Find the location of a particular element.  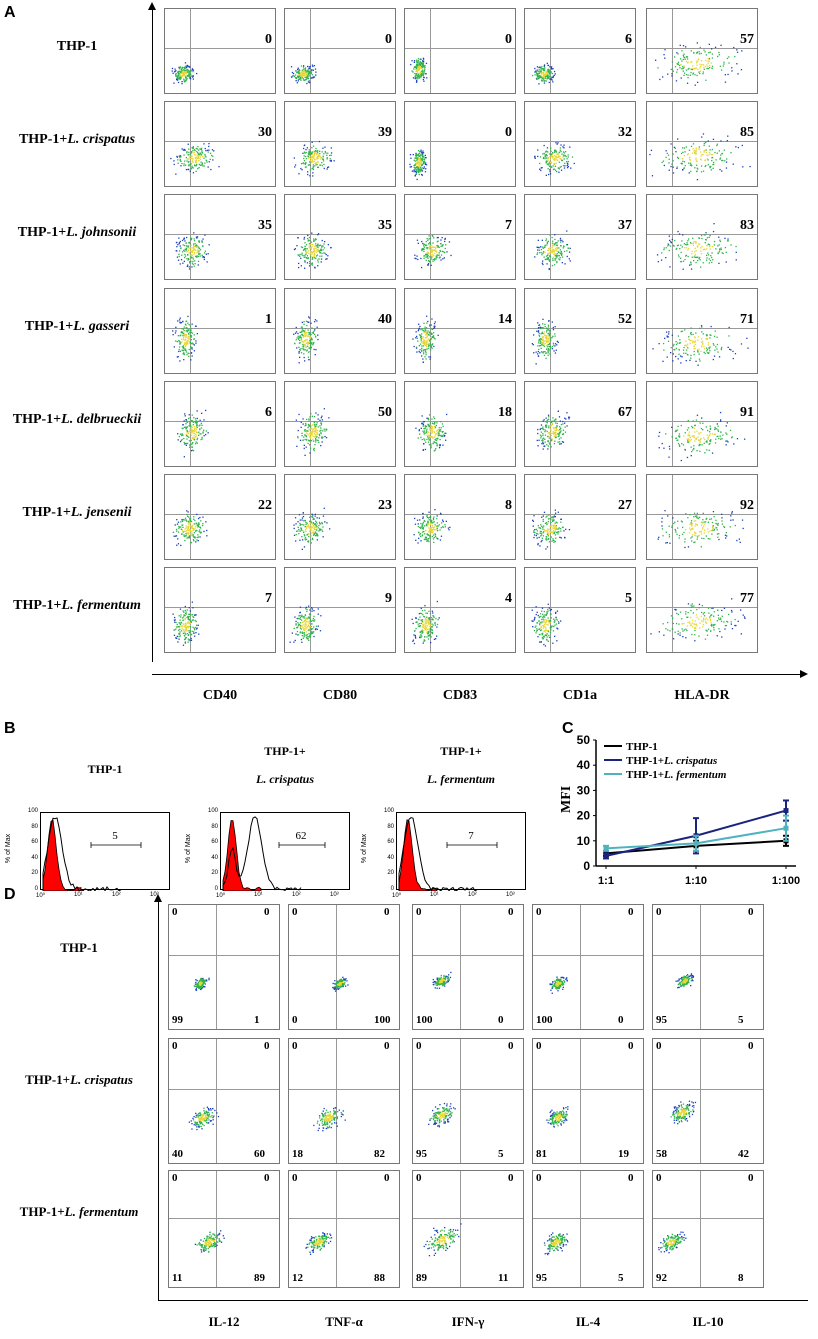

gate-vertical-line is located at coordinates (430, 237).